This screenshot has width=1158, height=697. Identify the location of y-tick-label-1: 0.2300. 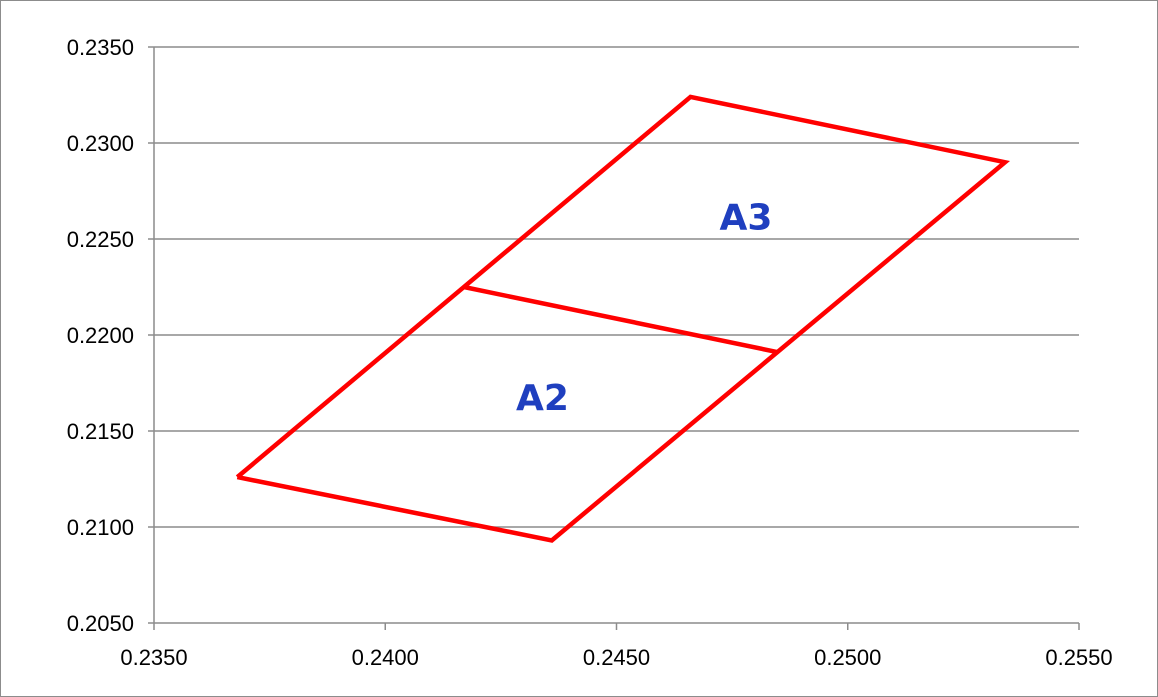
(100, 143).